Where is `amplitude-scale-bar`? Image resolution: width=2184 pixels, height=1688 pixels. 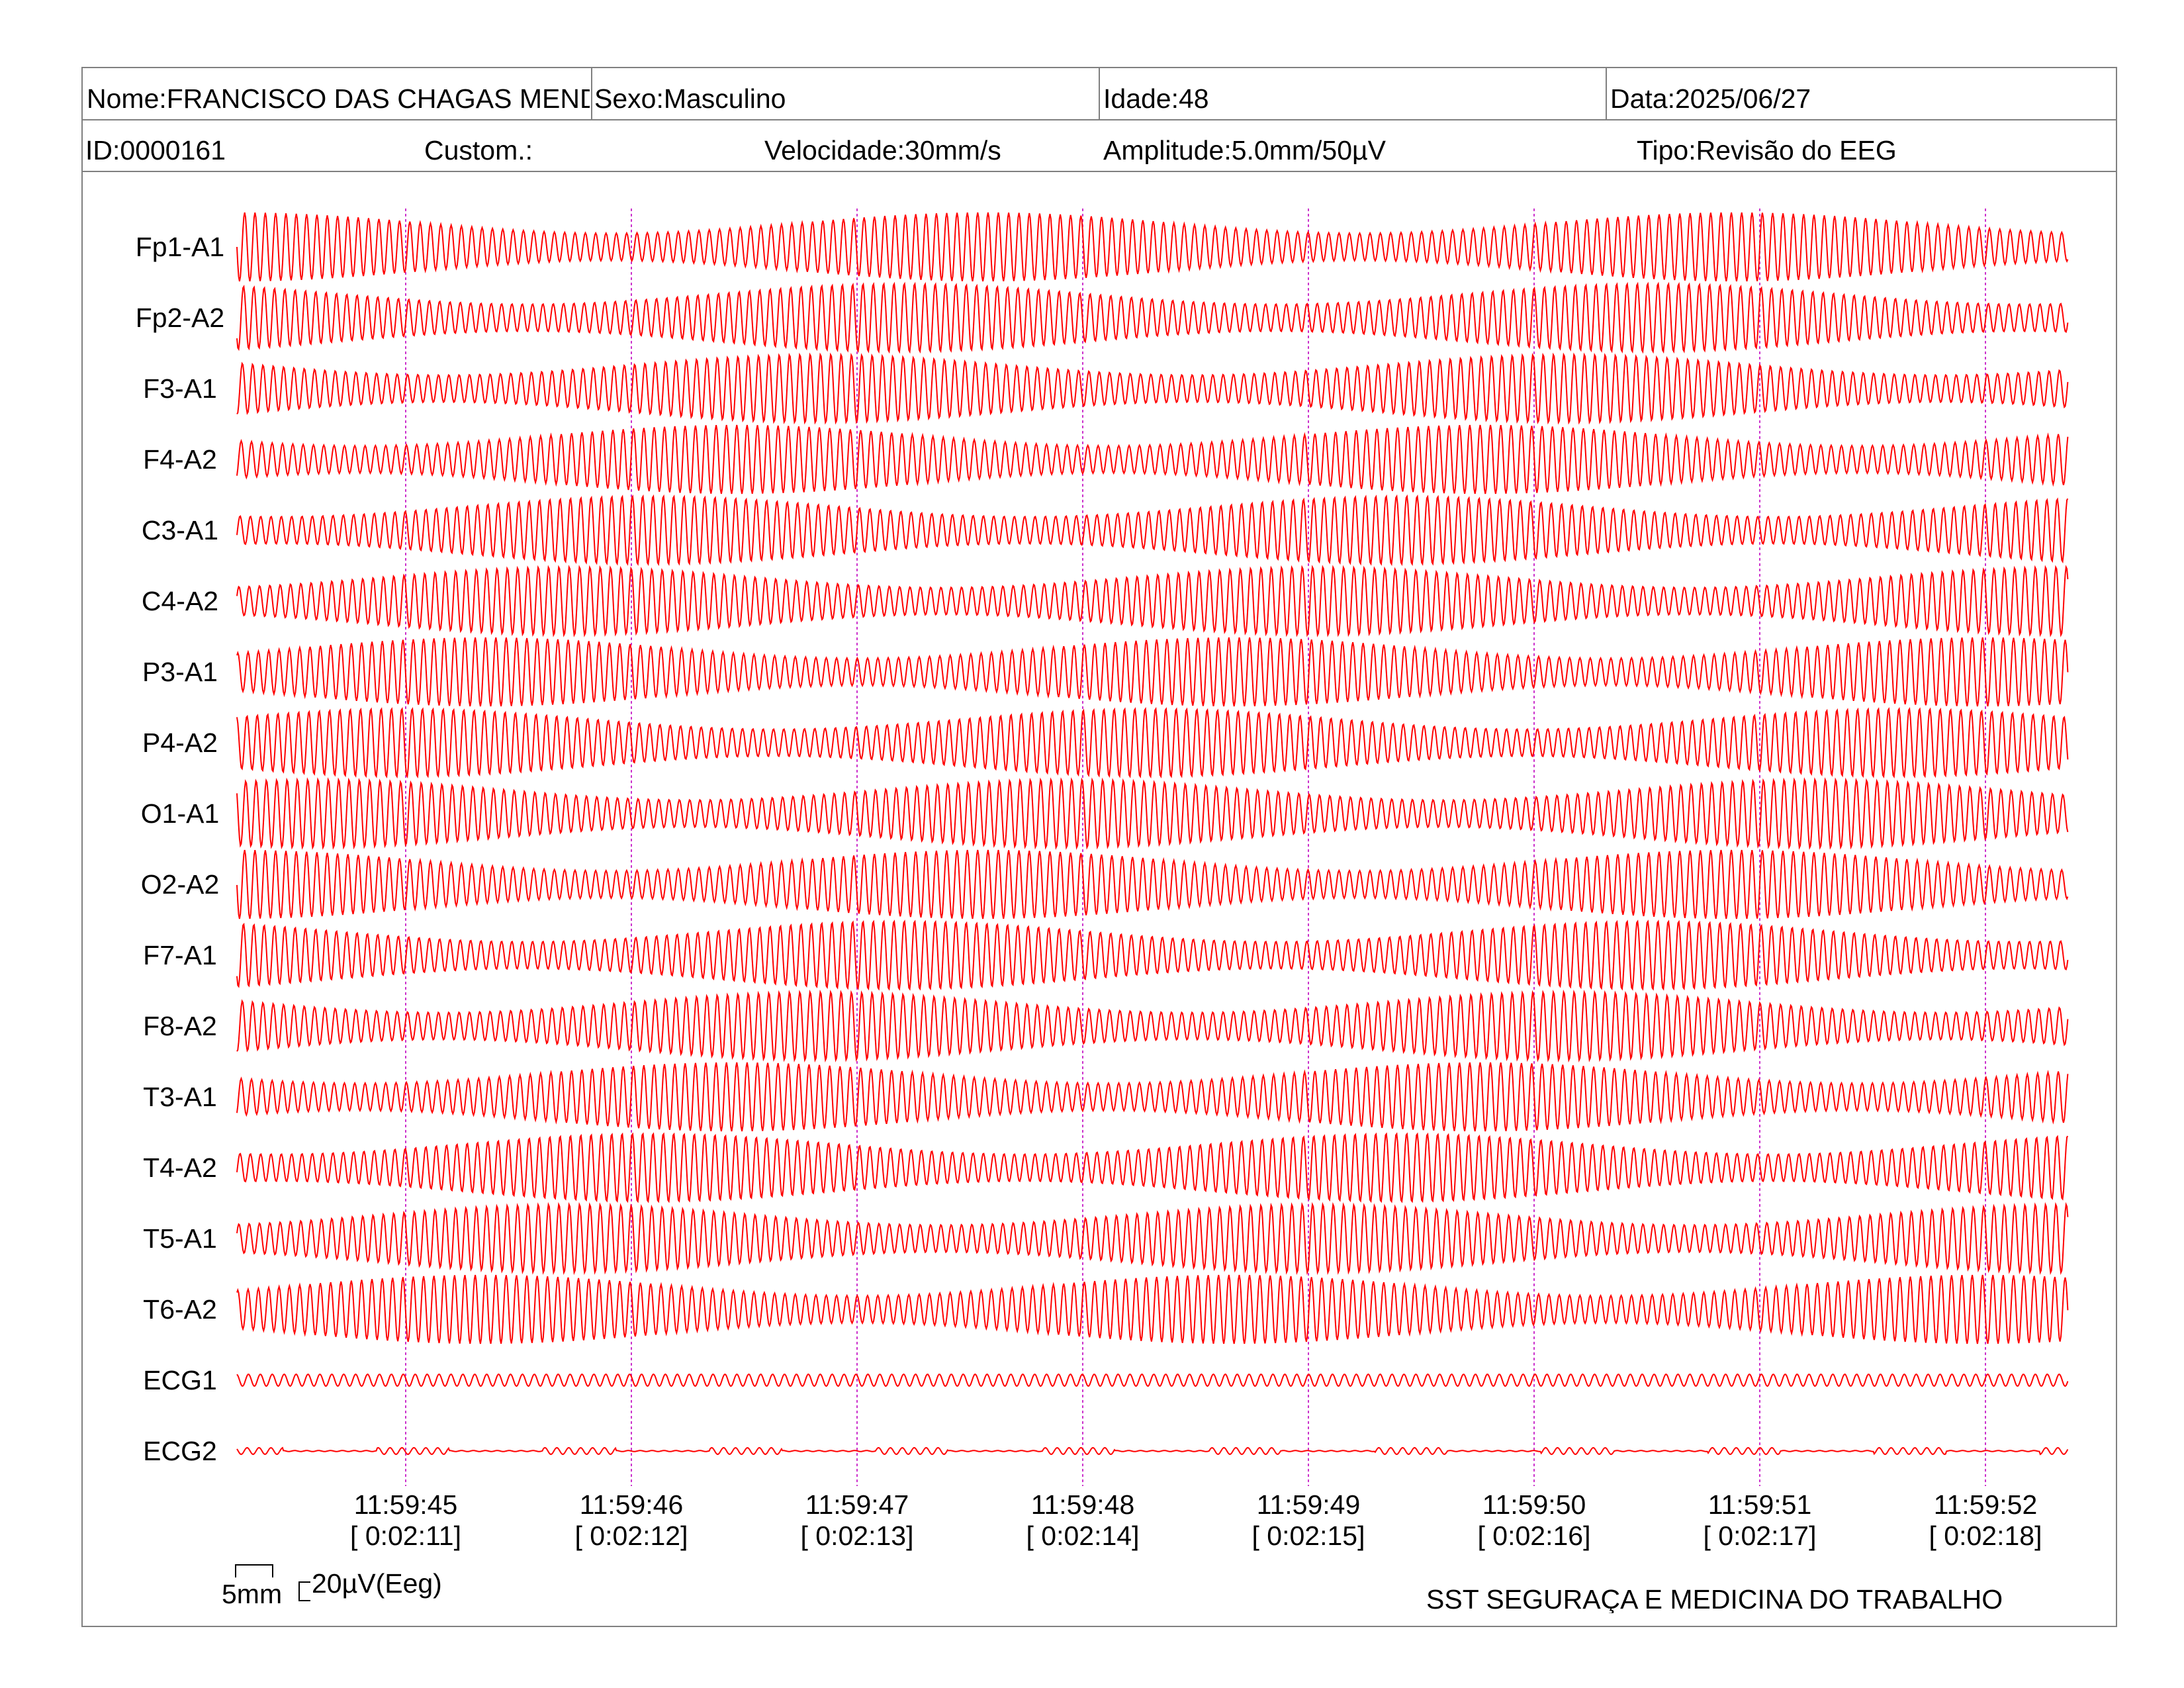
amplitude-scale-bar is located at coordinates (304, 1591).